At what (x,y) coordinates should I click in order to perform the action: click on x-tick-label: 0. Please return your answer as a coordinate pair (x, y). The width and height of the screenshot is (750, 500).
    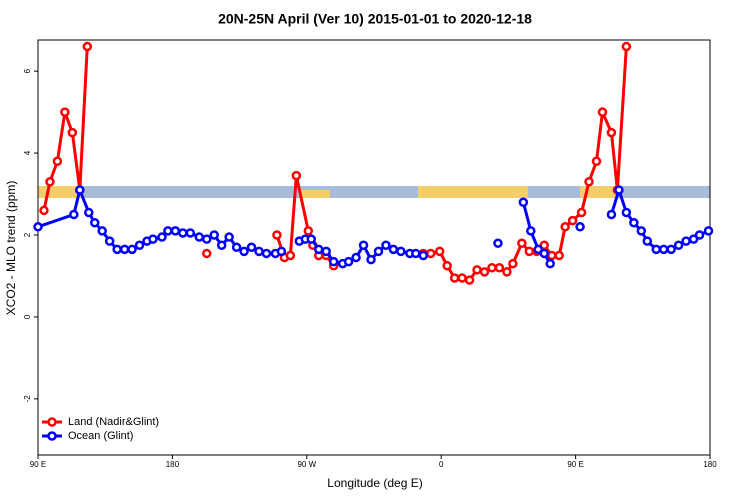
    Looking at the image, I should click on (441, 464).